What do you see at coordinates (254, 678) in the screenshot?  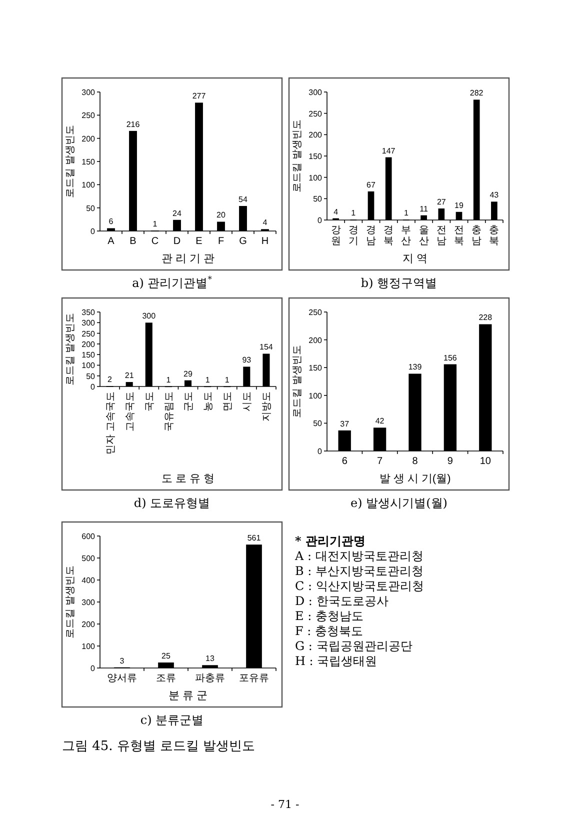 I see `x-tick-label: 포유류` at bounding box center [254, 678].